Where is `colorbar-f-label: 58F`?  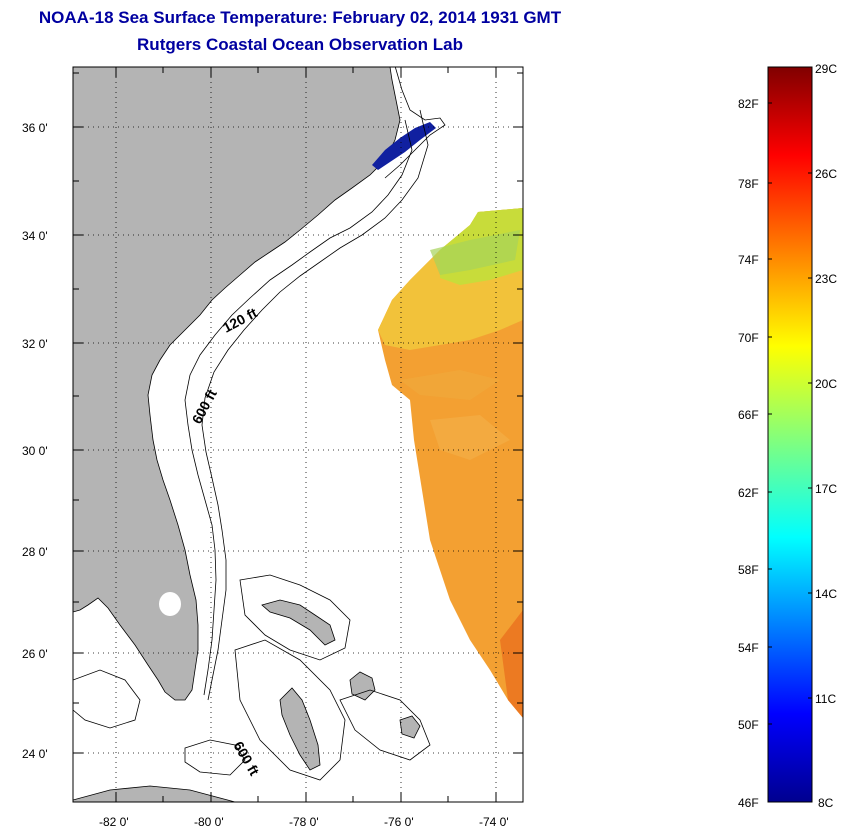 colorbar-f-label: 58F is located at coordinates (748, 570).